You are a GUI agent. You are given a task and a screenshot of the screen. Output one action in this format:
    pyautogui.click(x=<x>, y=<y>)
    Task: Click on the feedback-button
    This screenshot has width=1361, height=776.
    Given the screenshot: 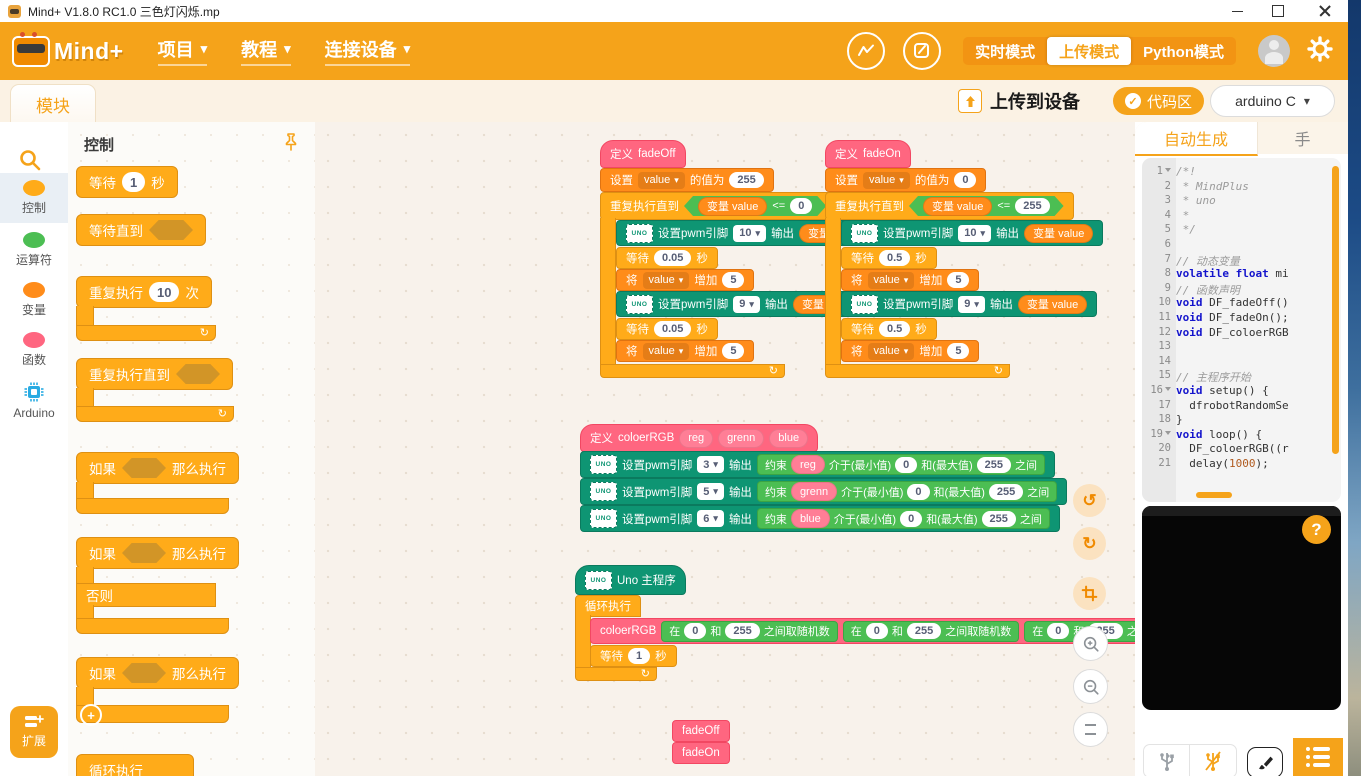 What is the action you would take?
    pyautogui.click(x=922, y=51)
    